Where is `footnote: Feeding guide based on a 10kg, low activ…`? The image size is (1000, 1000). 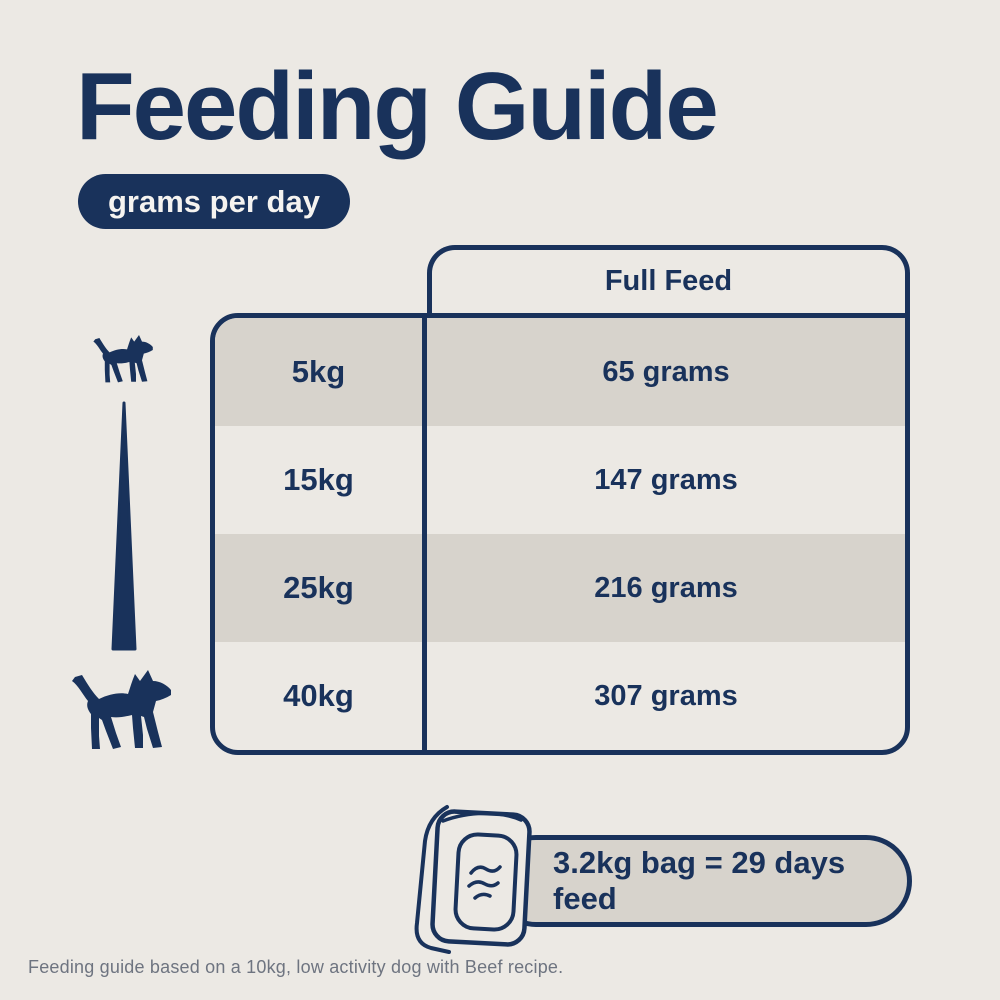
footnote: Feeding guide based on a 10kg, low activ… is located at coordinates (296, 967).